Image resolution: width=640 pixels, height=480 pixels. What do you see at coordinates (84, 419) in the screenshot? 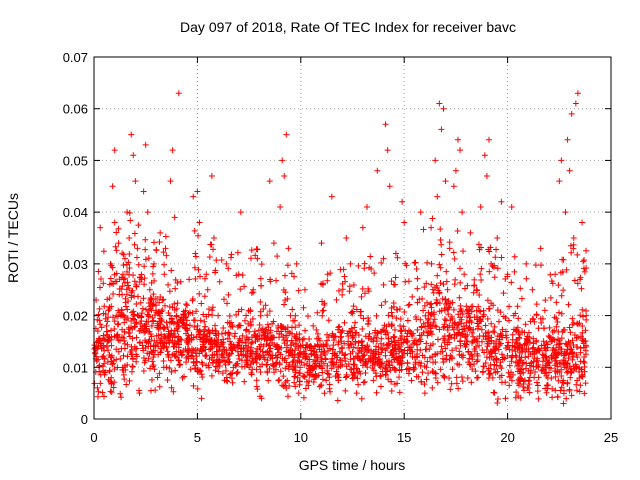
I see `y-tick-label: 0` at bounding box center [84, 419].